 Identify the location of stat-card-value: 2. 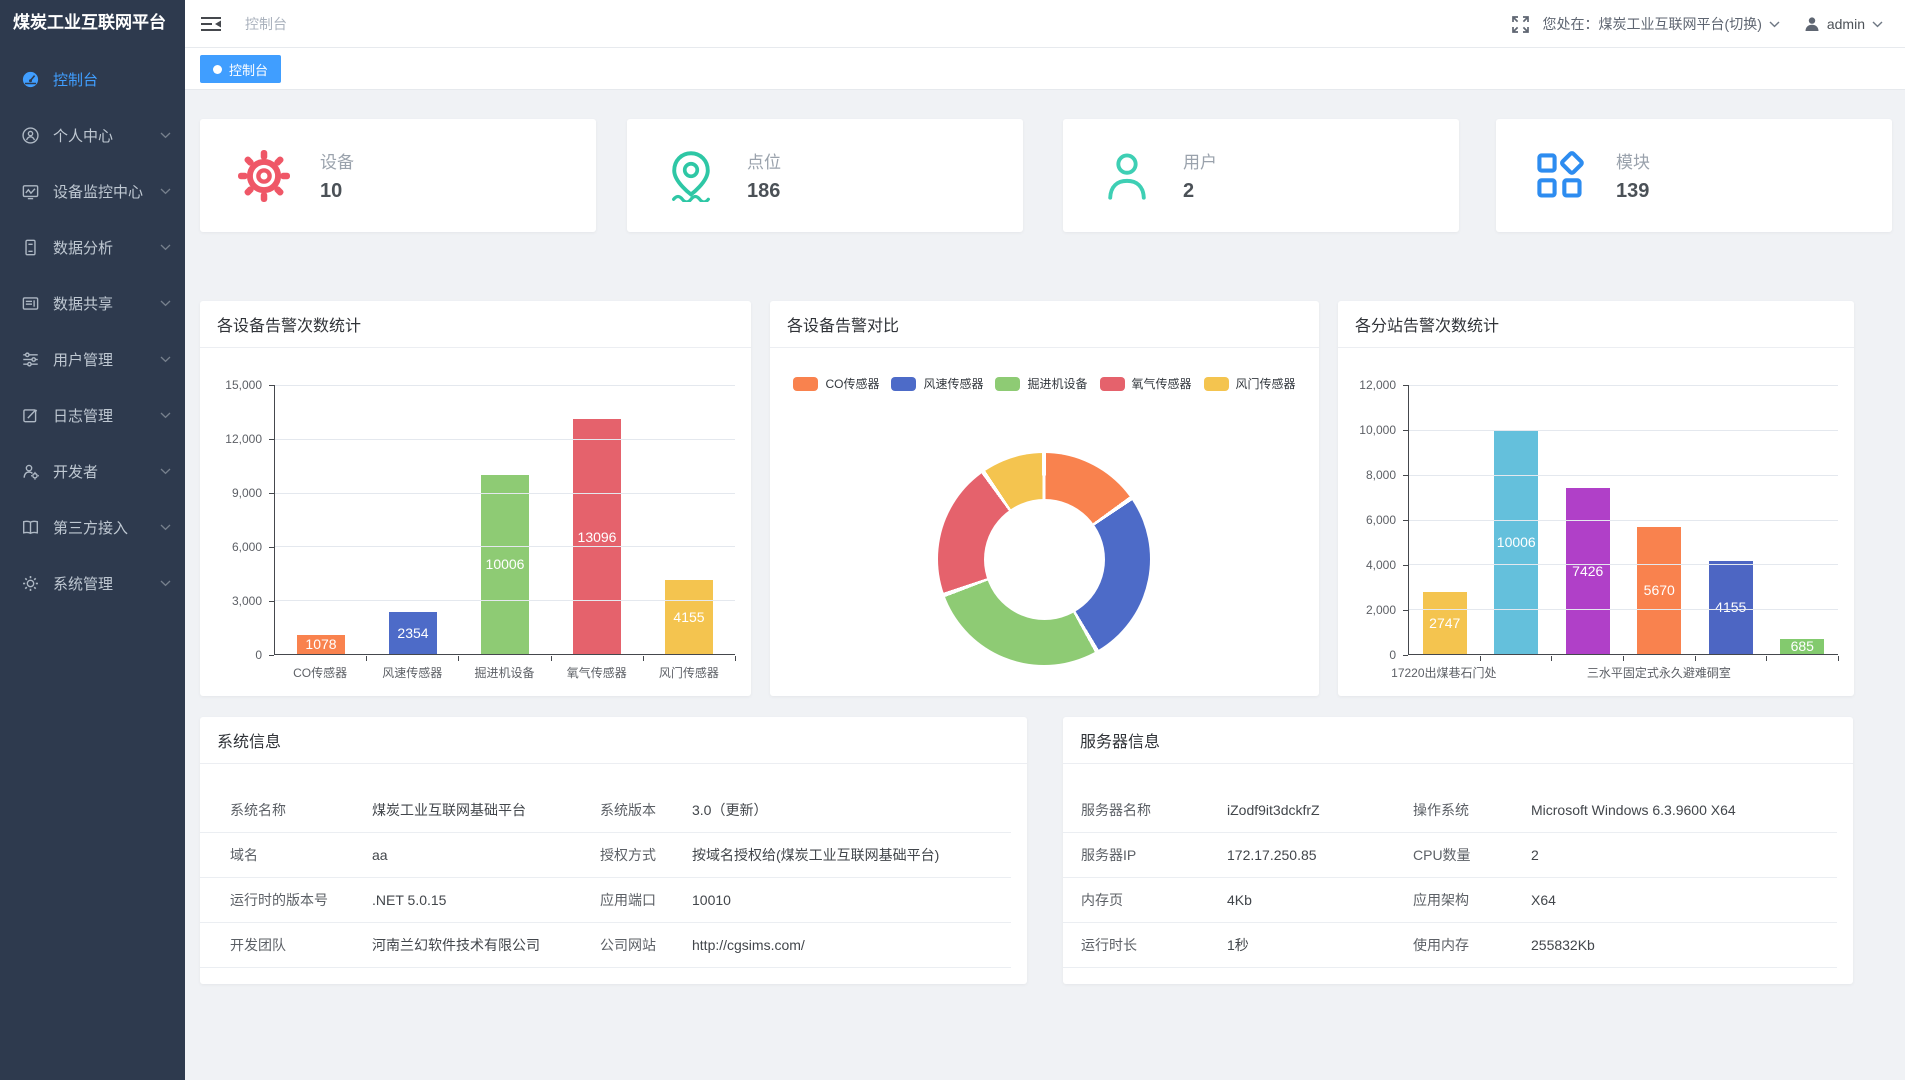
(1189, 191).